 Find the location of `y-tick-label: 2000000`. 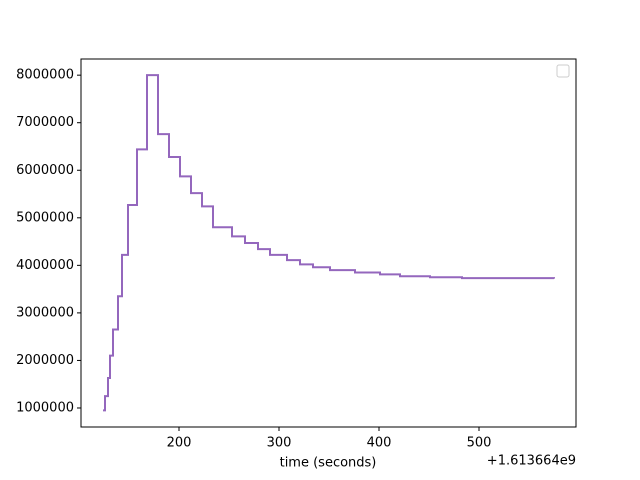

y-tick-label: 2000000 is located at coordinates (45, 360).